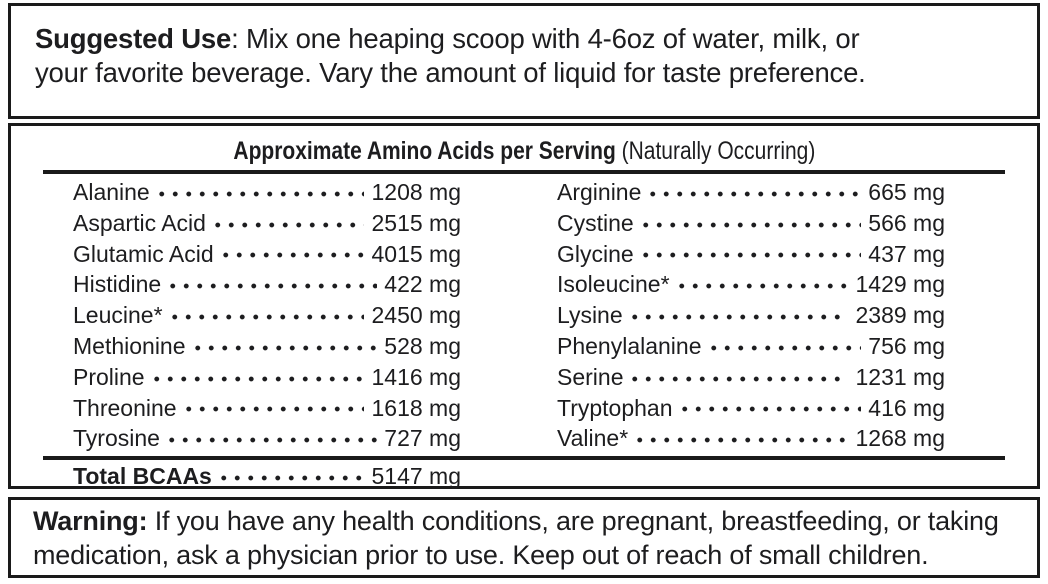 The height and width of the screenshot is (584, 1048). Describe the element at coordinates (416, 192) in the screenshot. I see `amino-value: 1208 mg` at that location.